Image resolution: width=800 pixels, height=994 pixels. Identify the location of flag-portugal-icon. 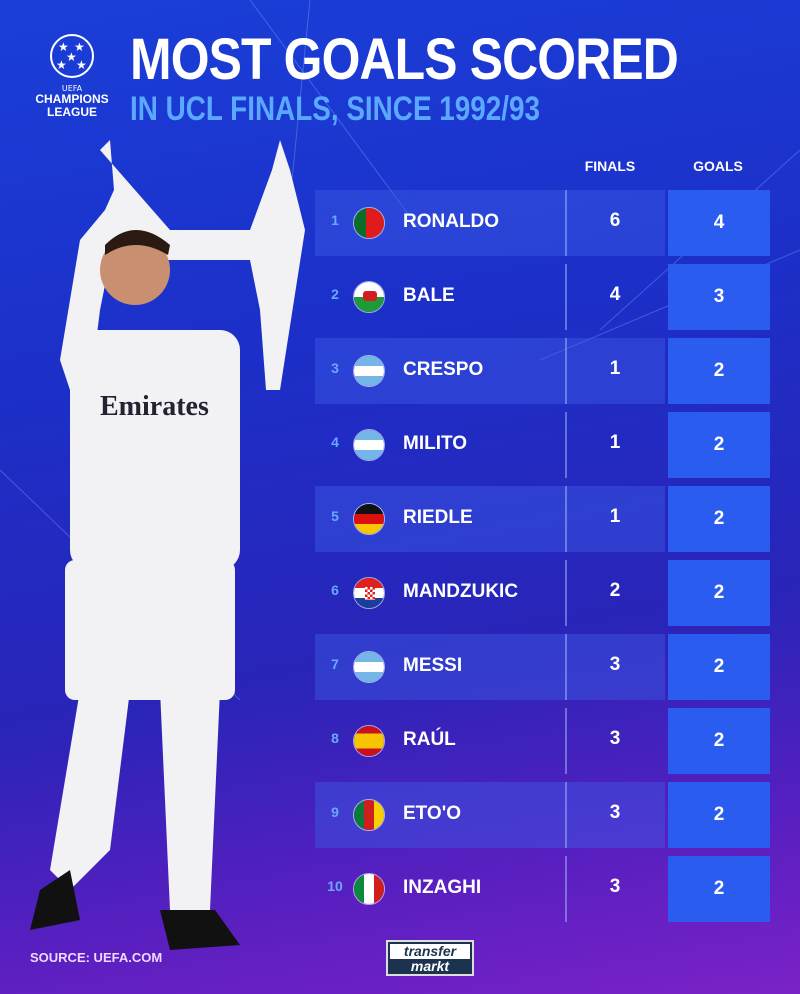
(369, 223).